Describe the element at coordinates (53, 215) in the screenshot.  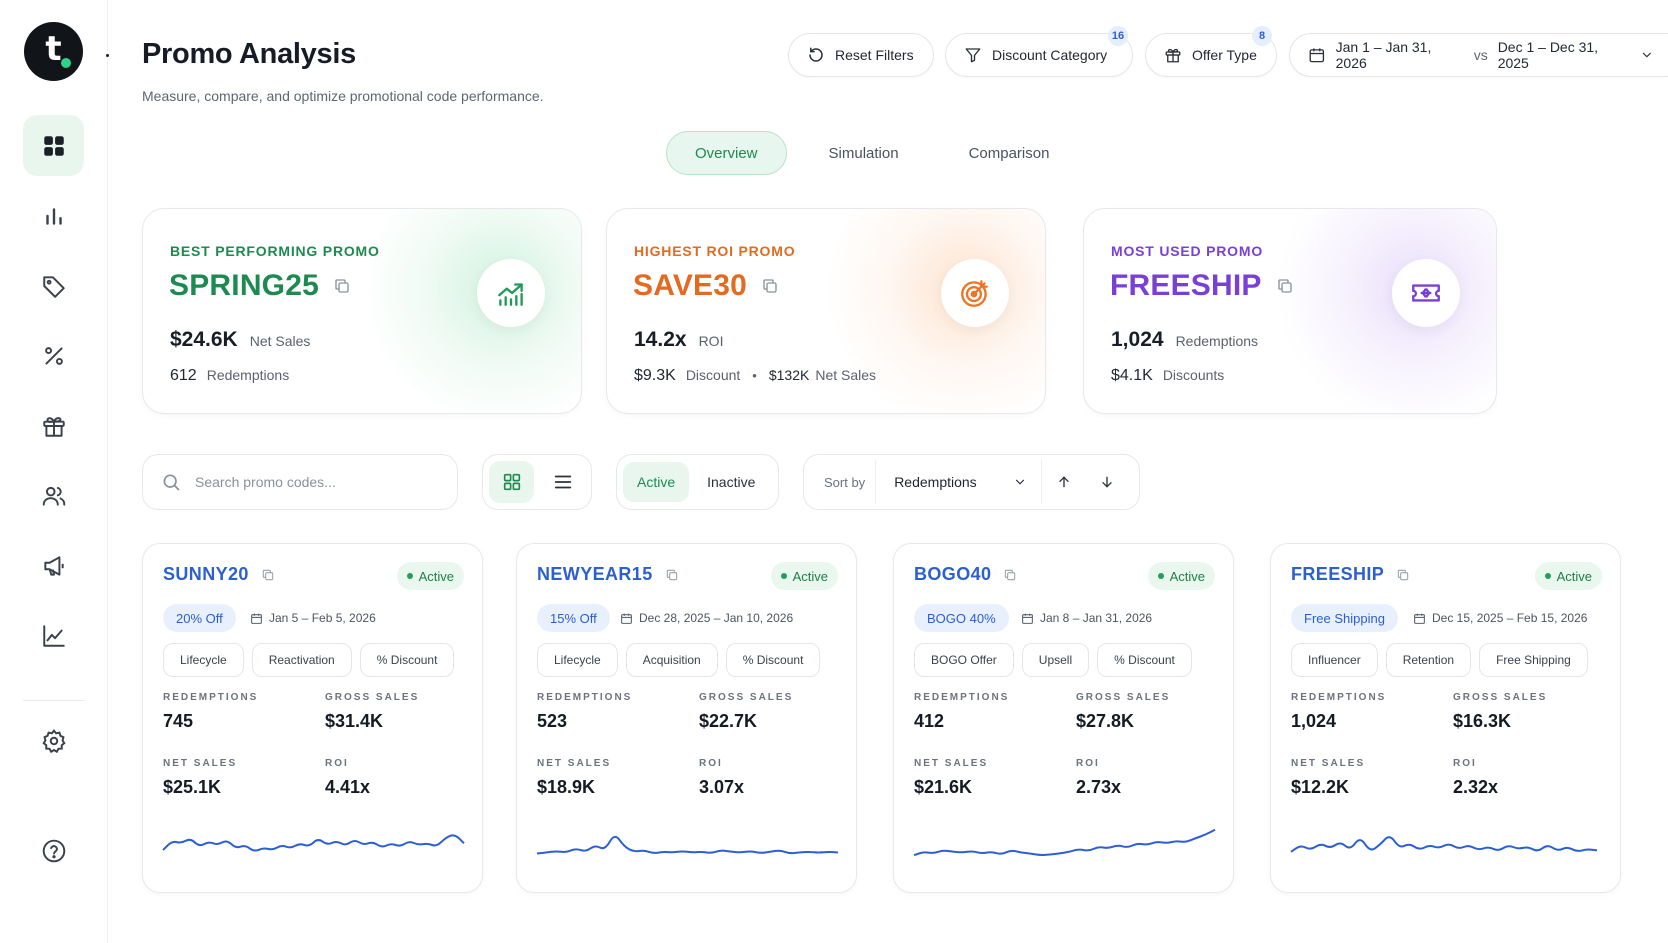
I see `nav-reports` at that location.